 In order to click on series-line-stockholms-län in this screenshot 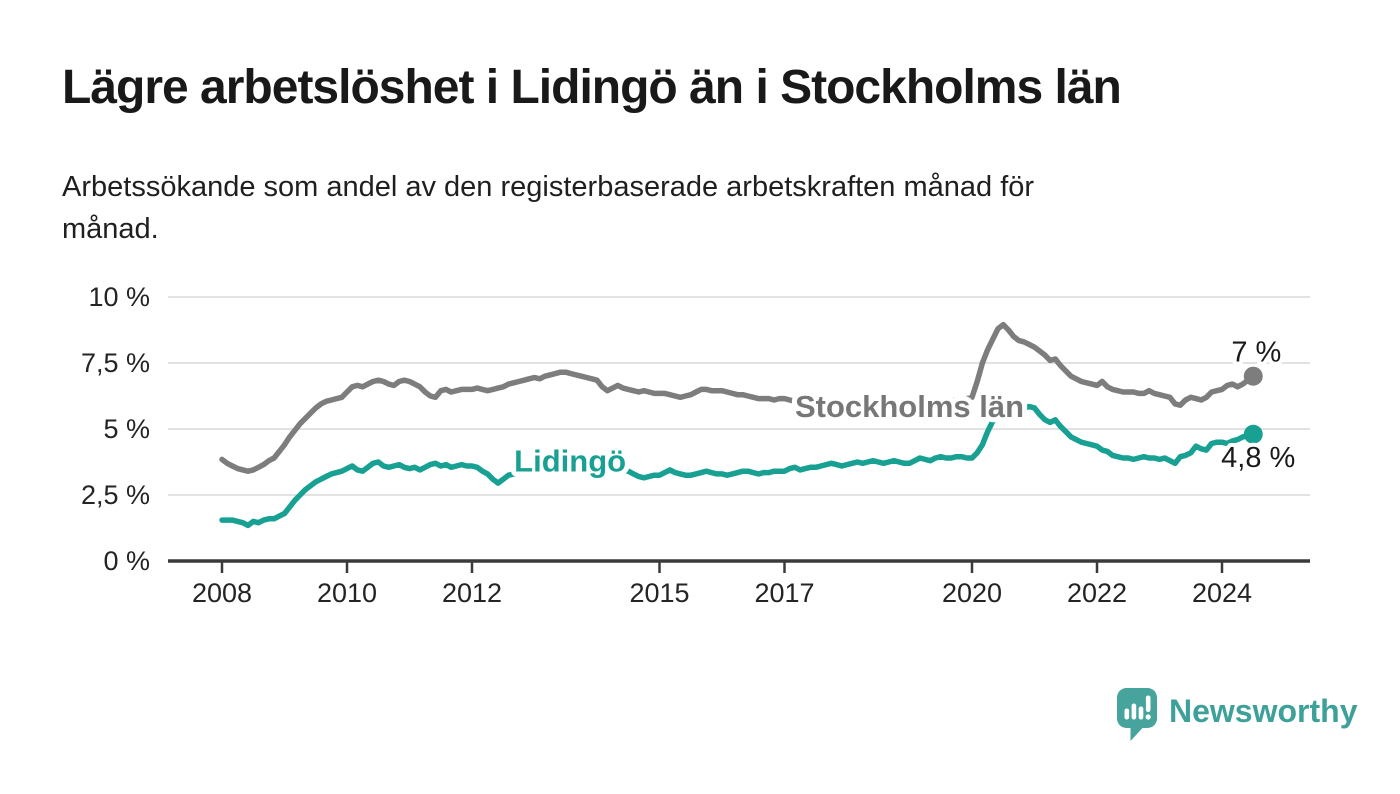, I will do `click(738, 397)`.